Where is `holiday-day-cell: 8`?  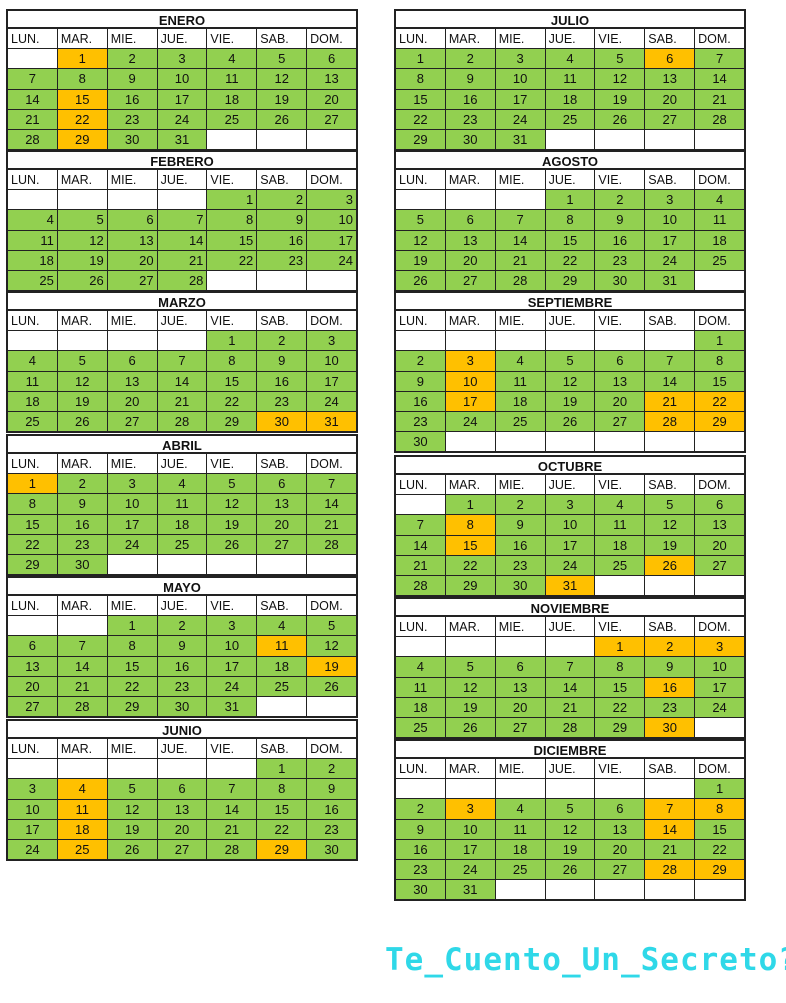 holiday-day-cell: 8 is located at coordinates (720, 809).